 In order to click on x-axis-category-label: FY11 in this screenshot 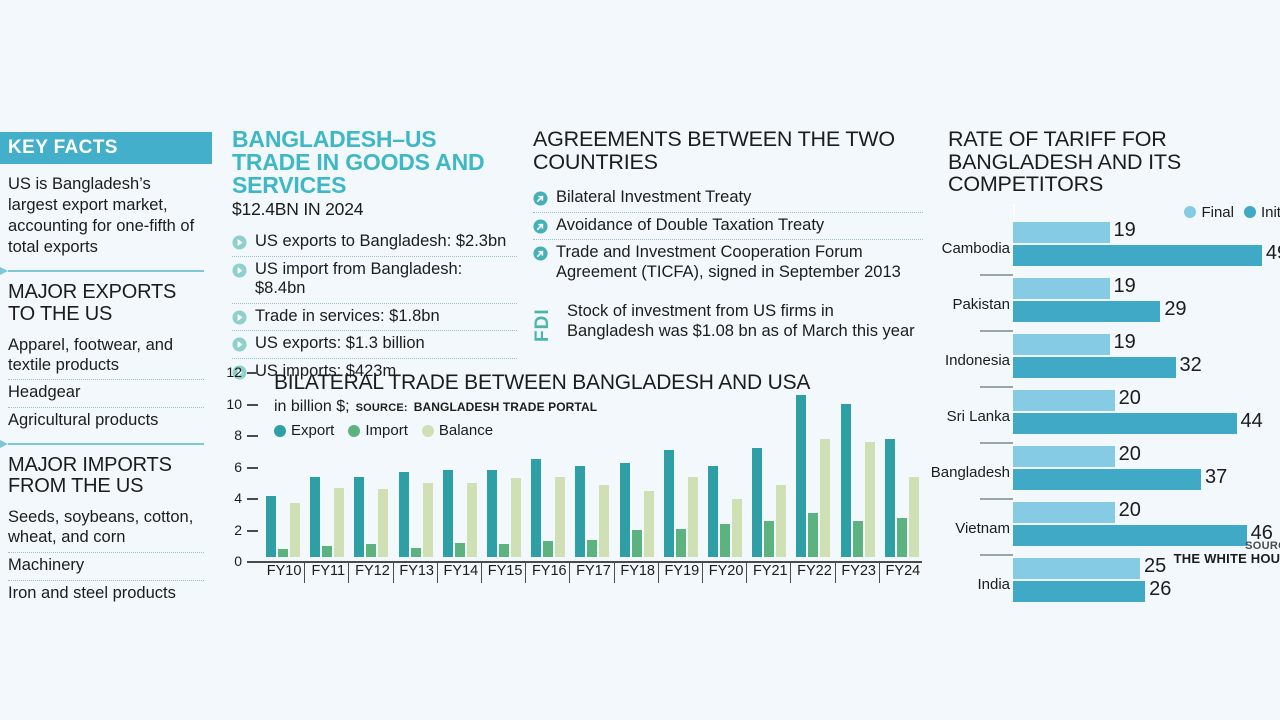, I will do `click(328, 571)`.